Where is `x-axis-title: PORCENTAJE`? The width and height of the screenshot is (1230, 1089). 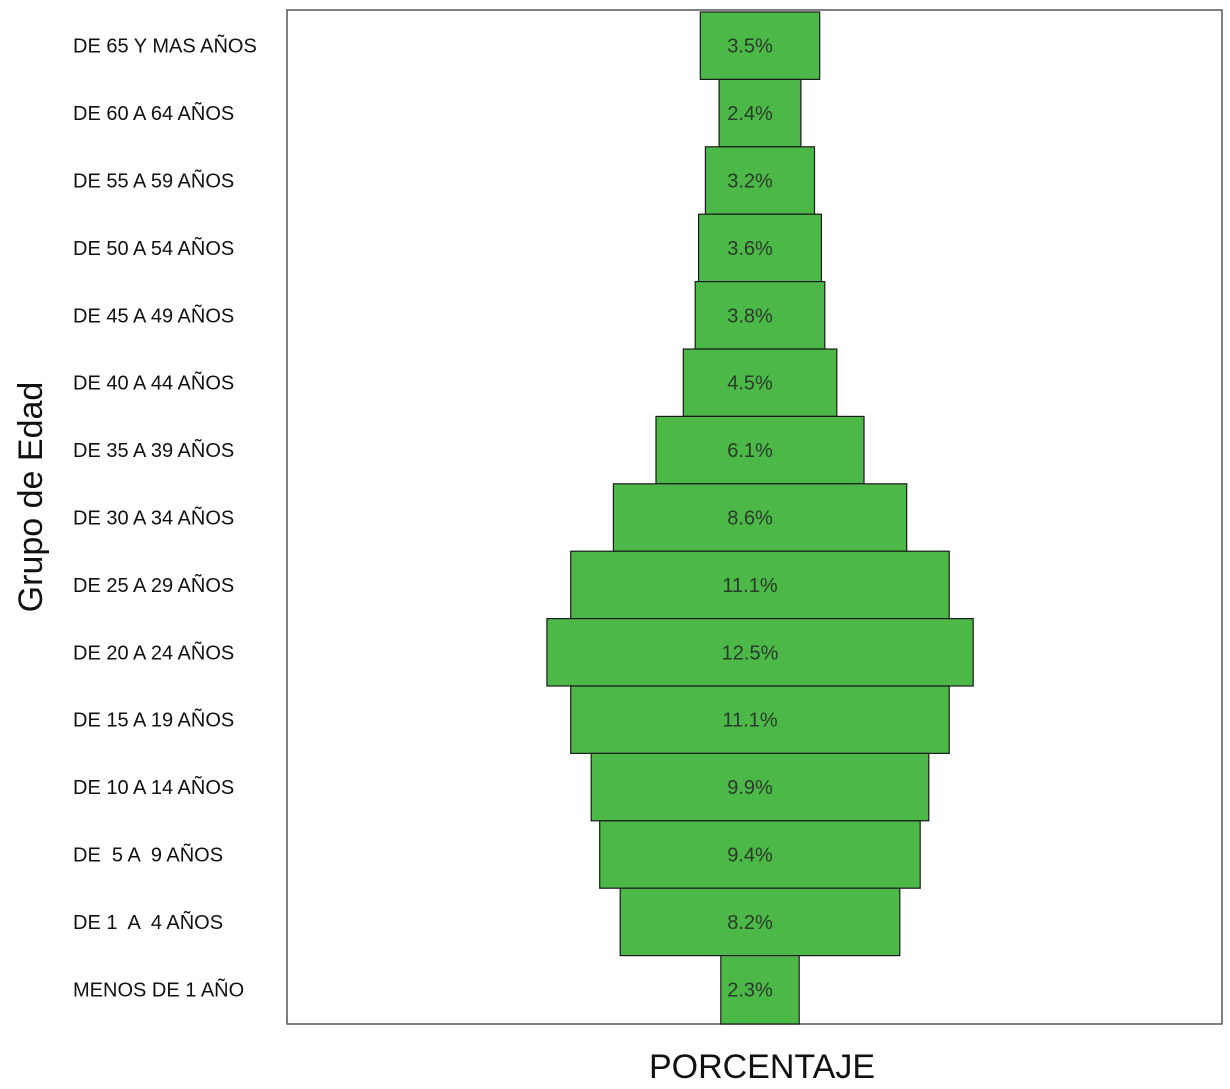 x-axis-title: PORCENTAJE is located at coordinates (762, 1066).